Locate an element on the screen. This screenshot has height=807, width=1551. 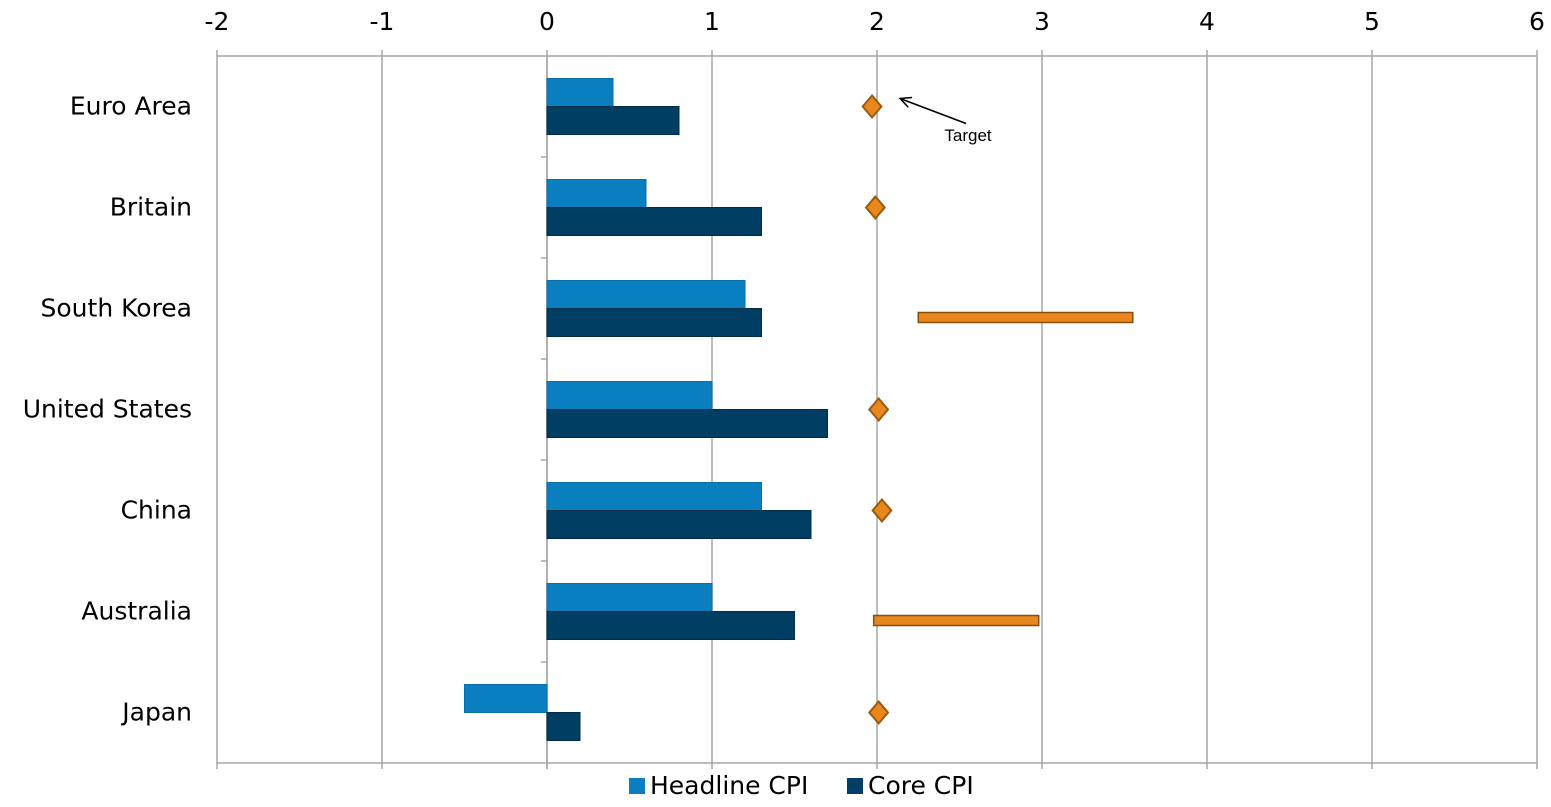
x-axis-ticks: -2 -1 0 1 2 3 4 5 6 is located at coordinates (875, 21).